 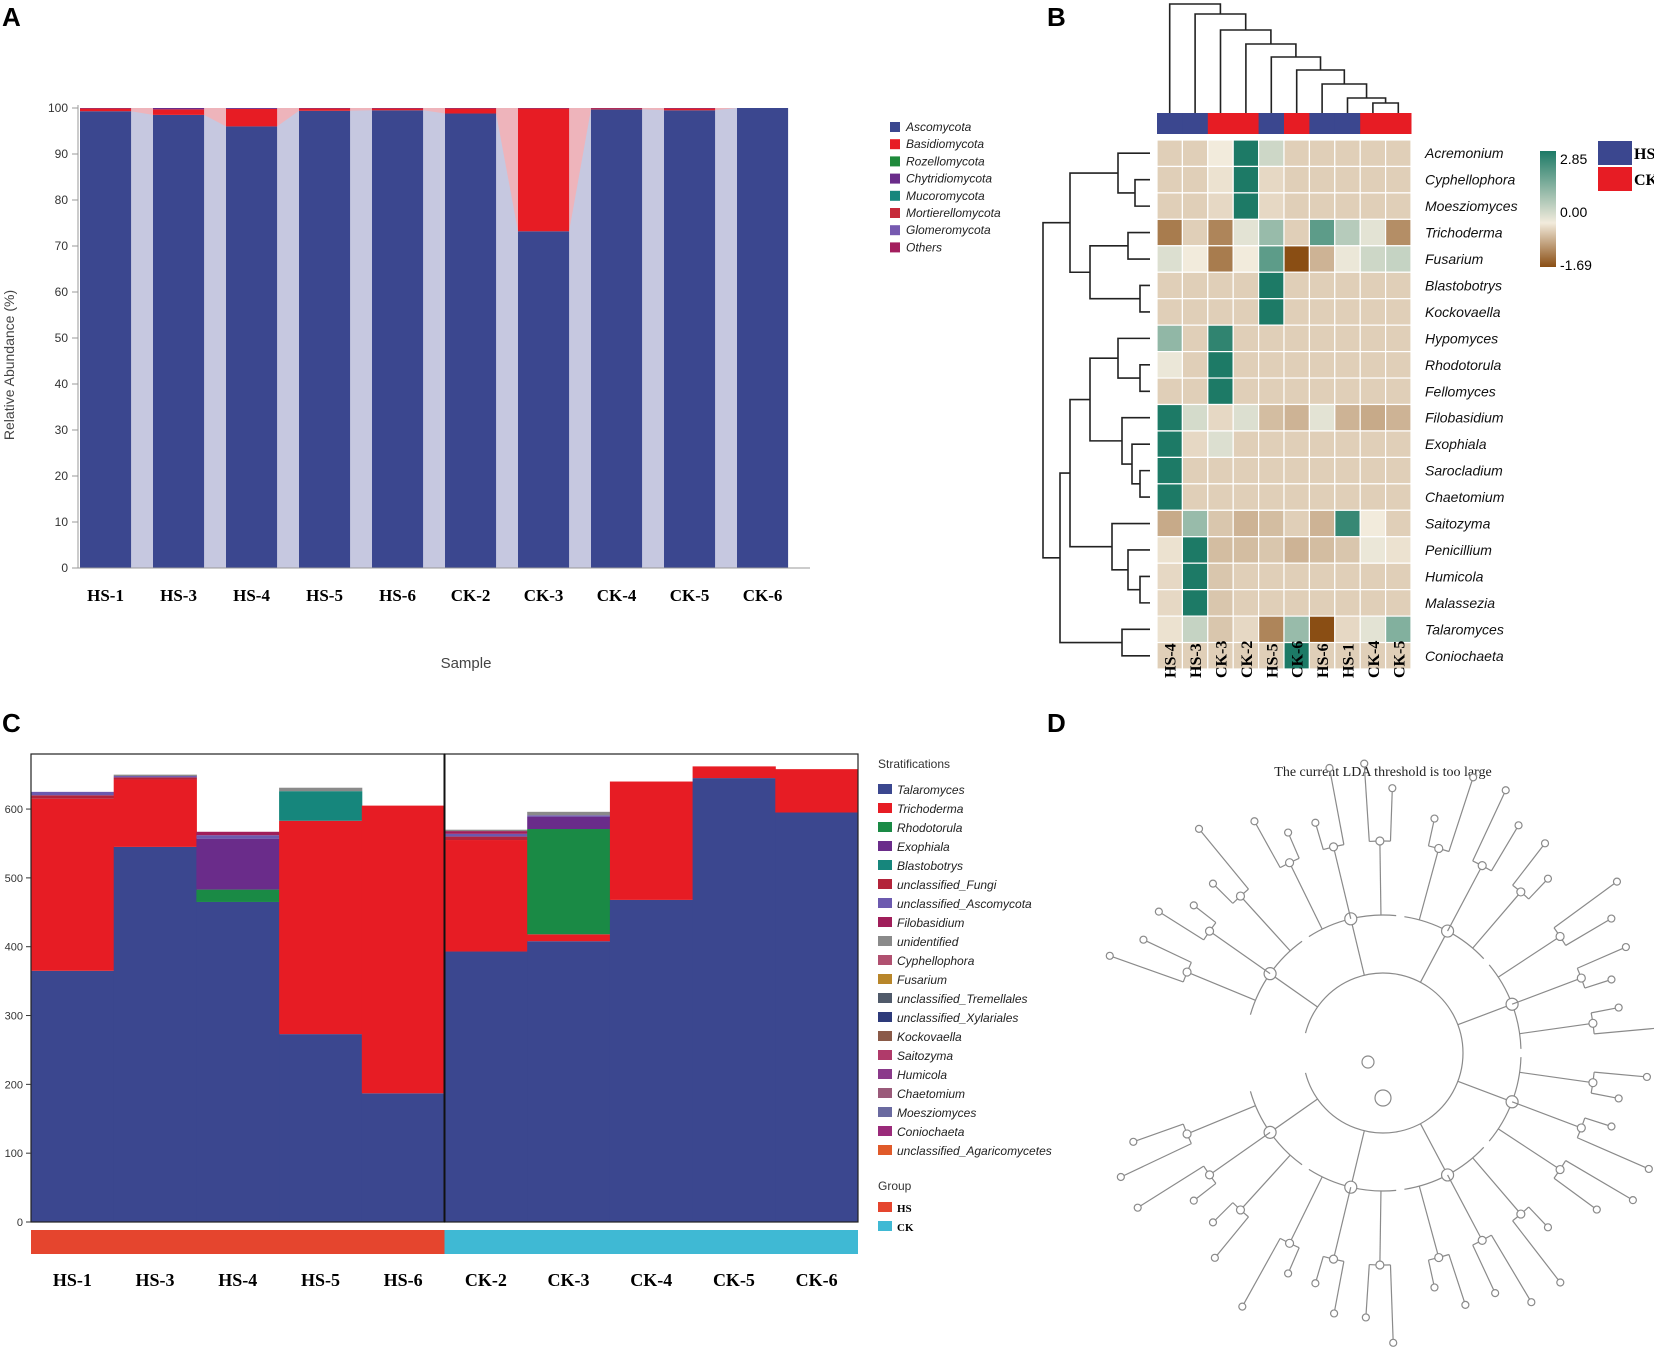 I want to click on legend-swatch-ascomycota, so click(x=895, y=127).